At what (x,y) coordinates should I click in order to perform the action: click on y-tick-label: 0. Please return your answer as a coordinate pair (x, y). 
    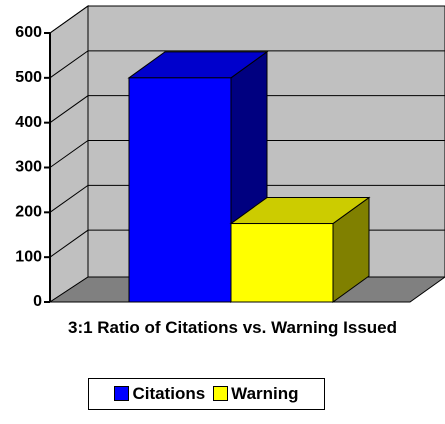
    Looking at the image, I should click on (37, 301).